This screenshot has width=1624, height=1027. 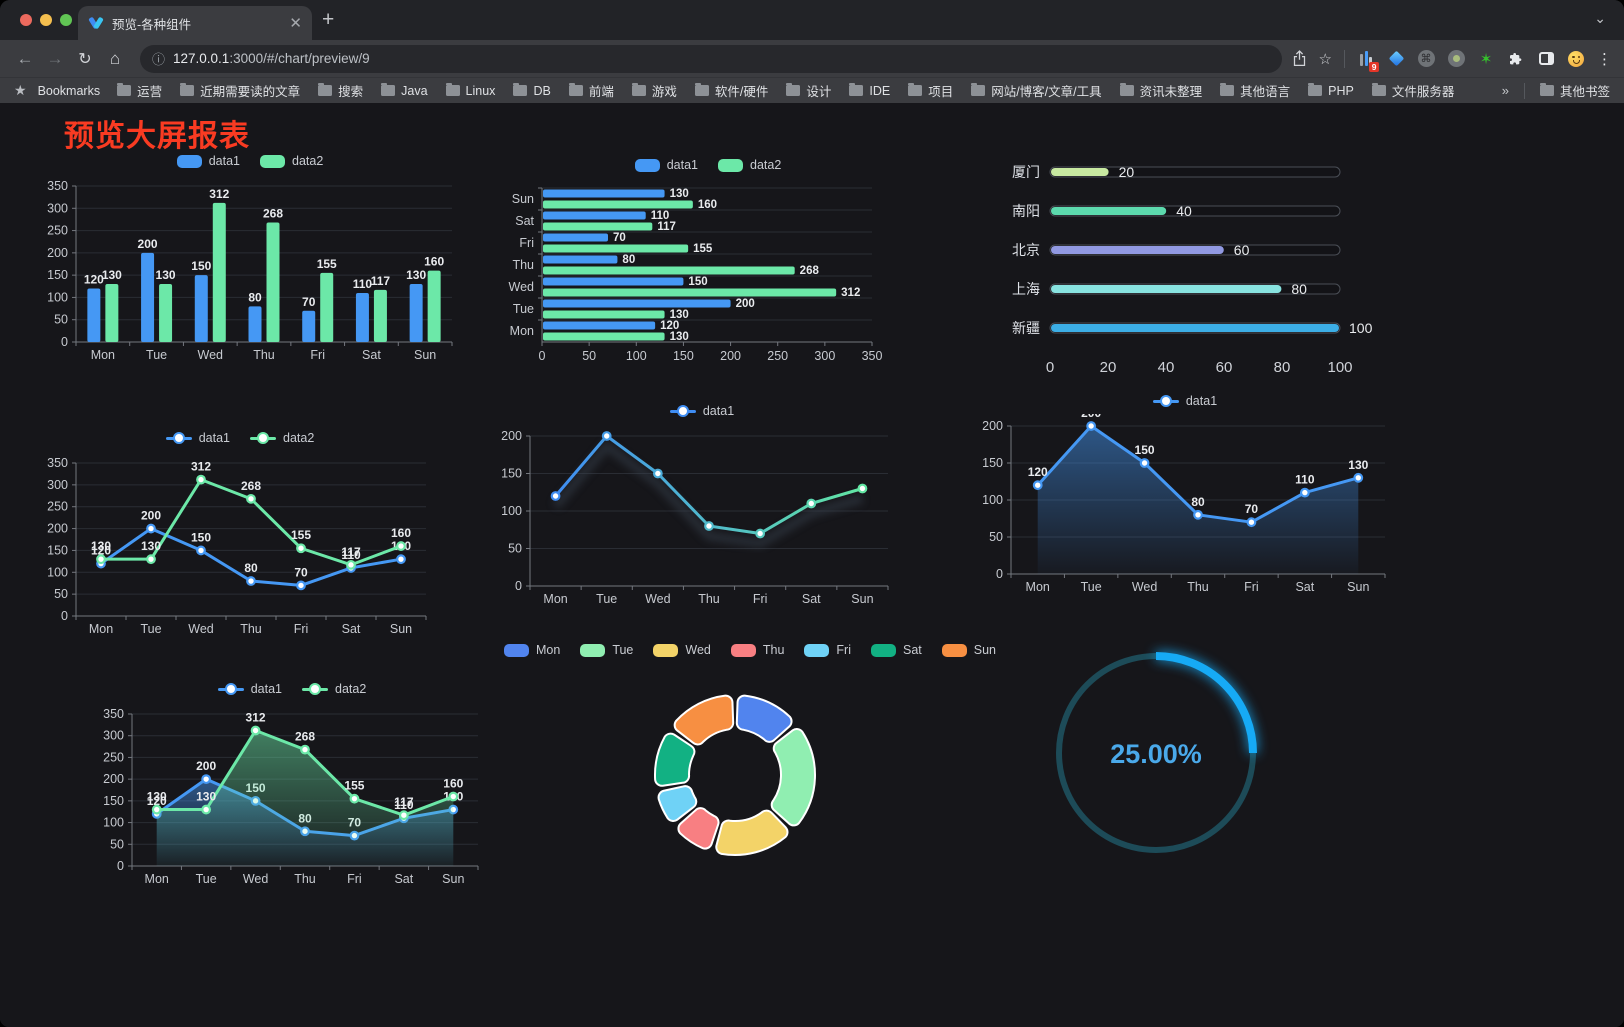 I want to click on legend-item-Sat: Sat, so click(x=896, y=650).